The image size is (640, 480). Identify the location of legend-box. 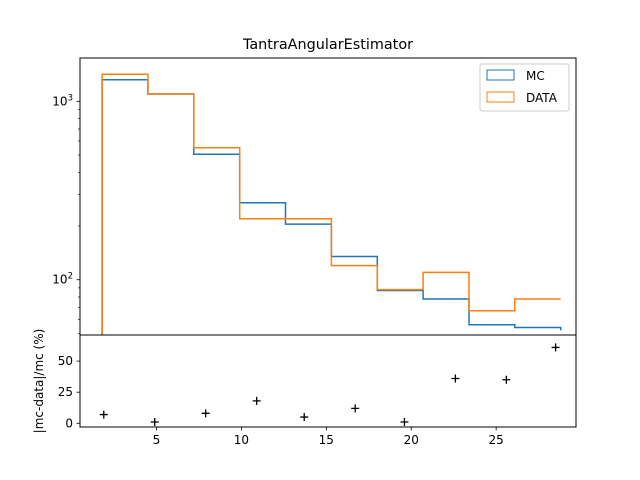
(524, 87).